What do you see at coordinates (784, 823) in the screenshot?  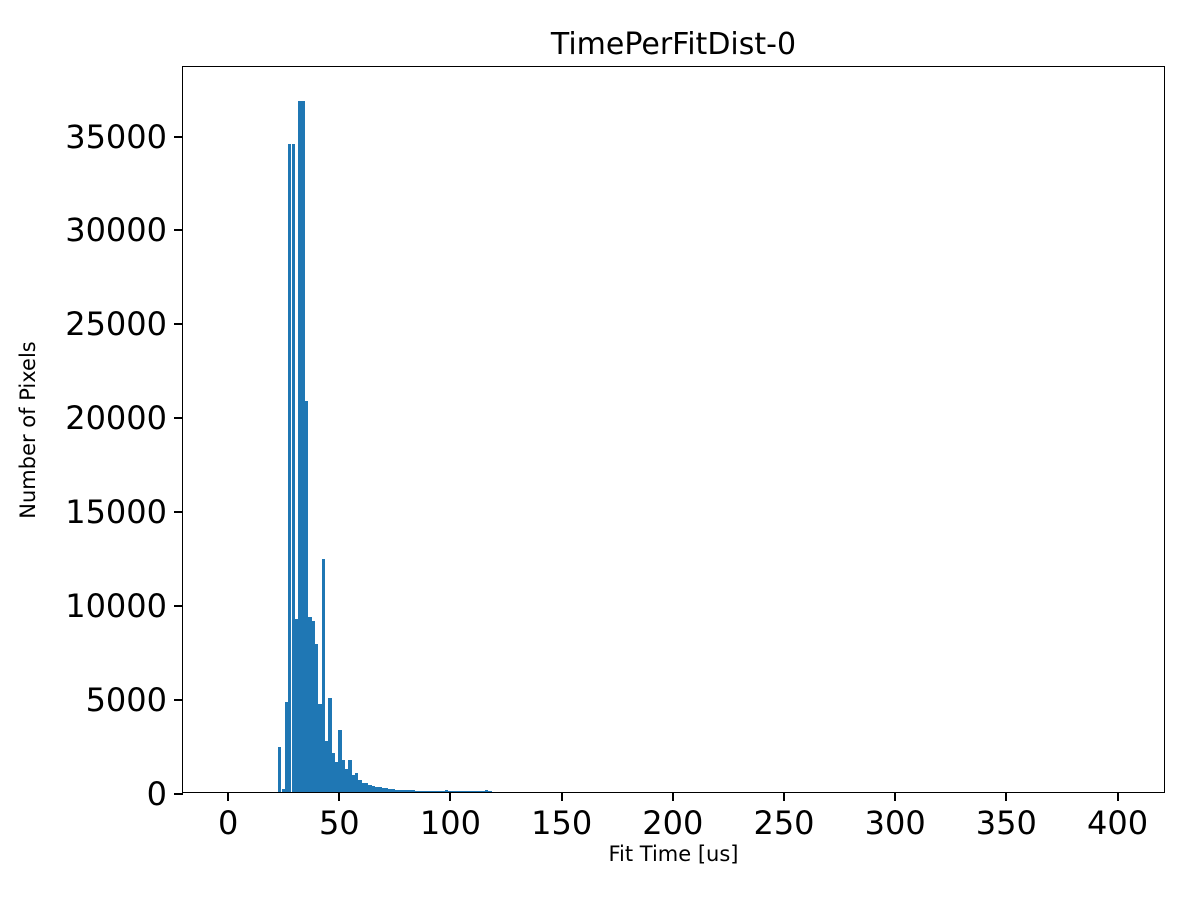 I see `x-tick-label: 250` at bounding box center [784, 823].